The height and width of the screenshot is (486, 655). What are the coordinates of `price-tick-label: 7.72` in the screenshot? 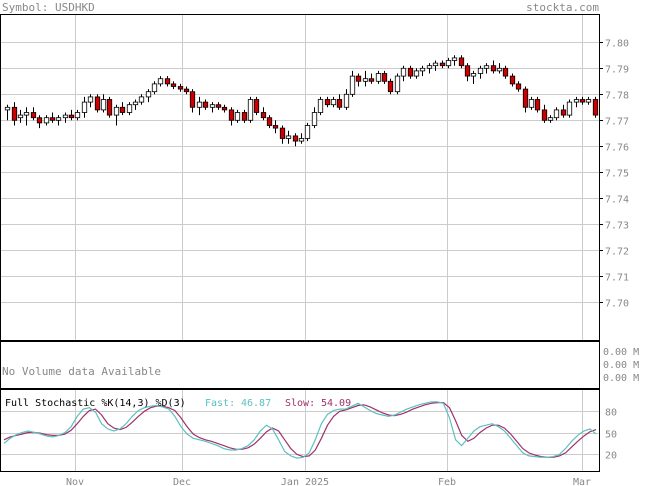 It's located at (617, 252).